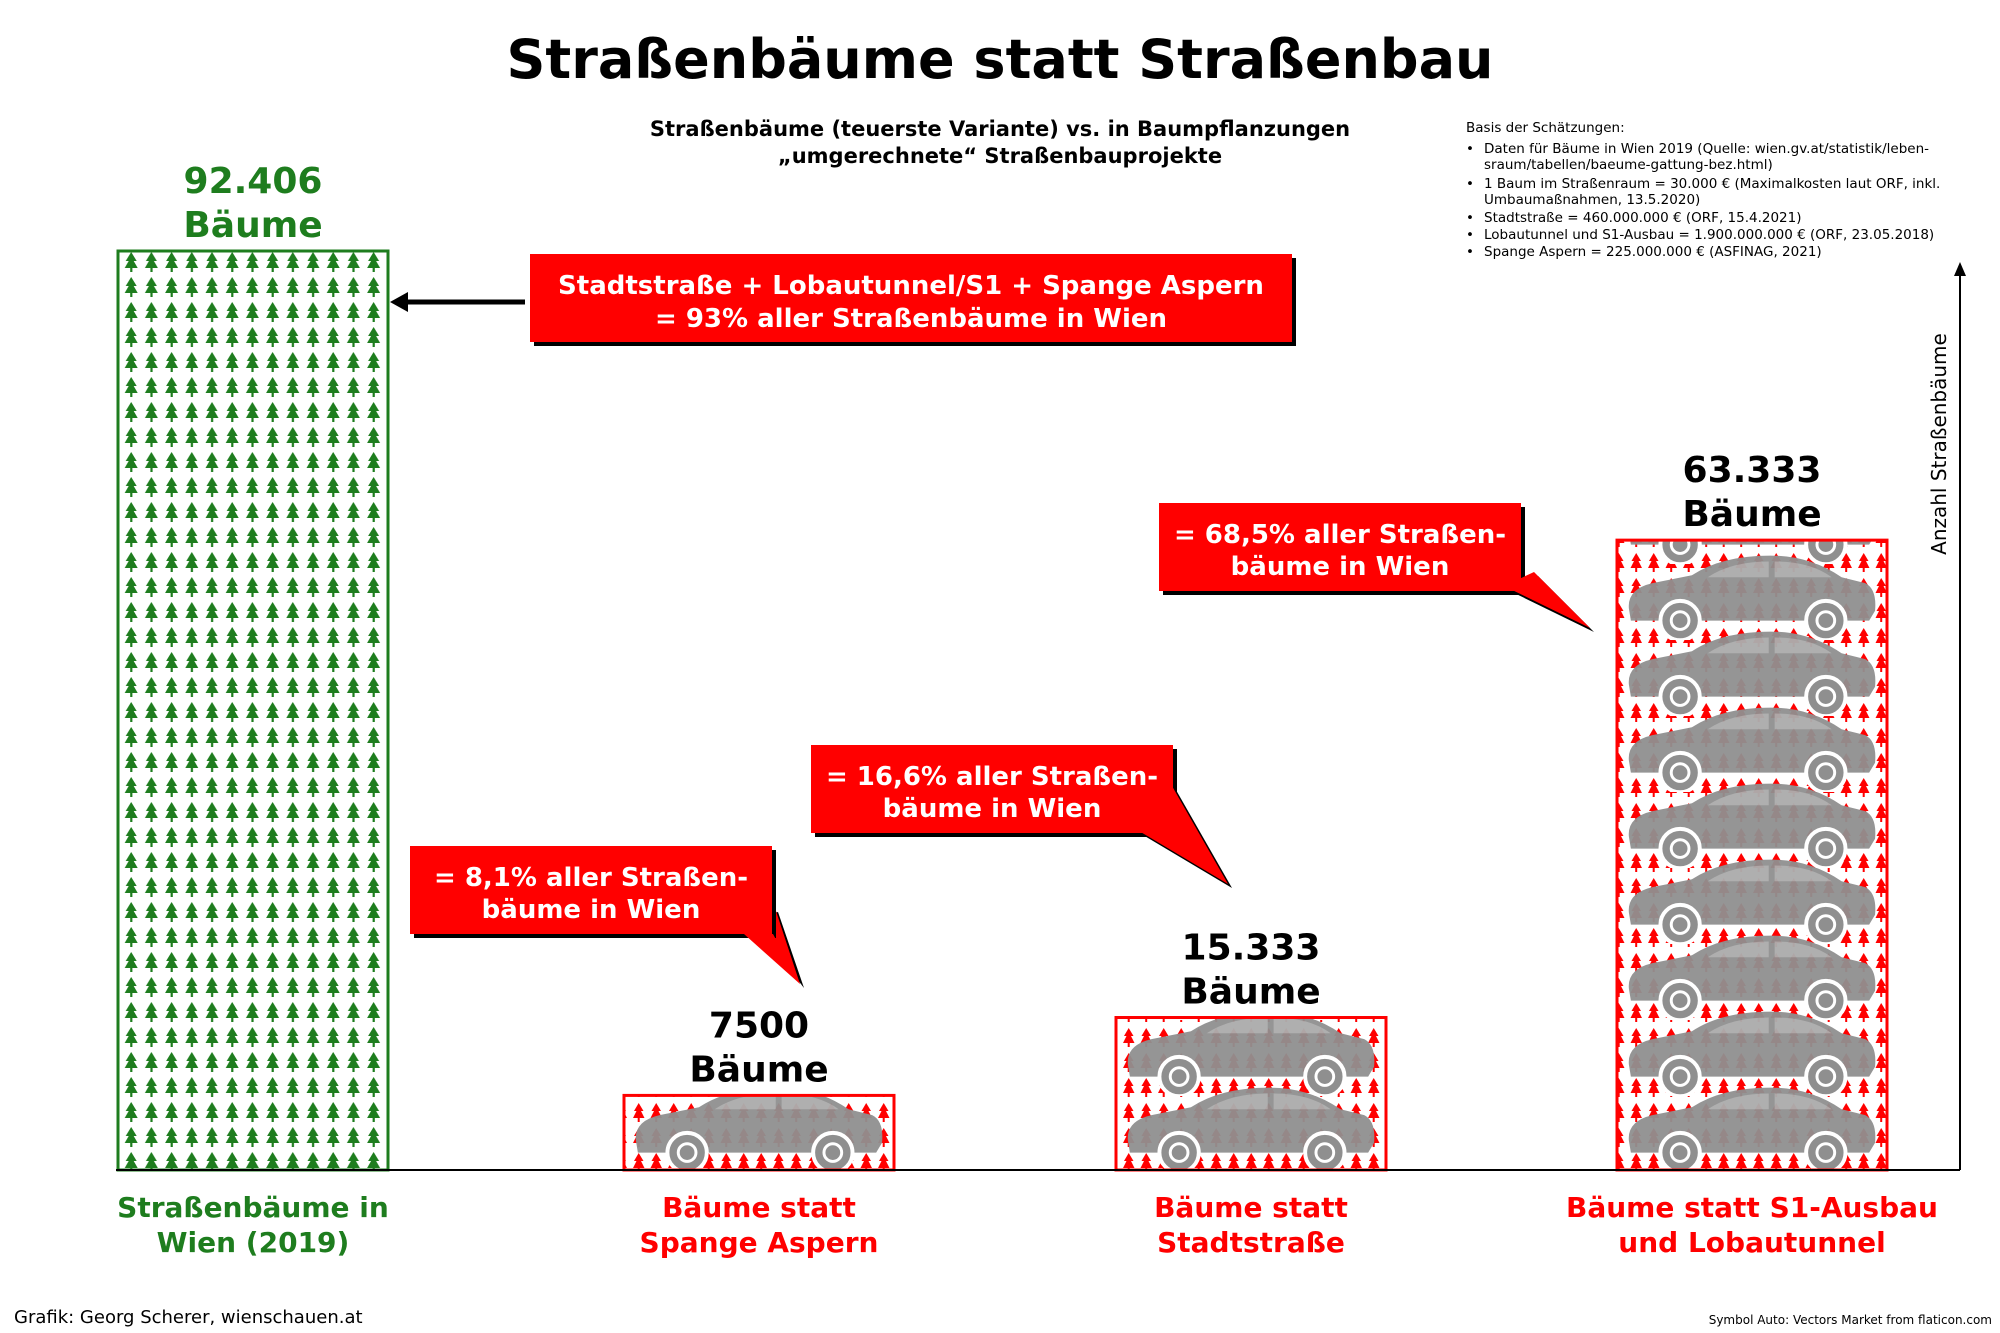 This screenshot has height=1333, width=2000. What do you see at coordinates (1000, 156) in the screenshot?
I see `chart-subtitle-line2: „umgerechnete“ Straßenbauprojekte` at bounding box center [1000, 156].